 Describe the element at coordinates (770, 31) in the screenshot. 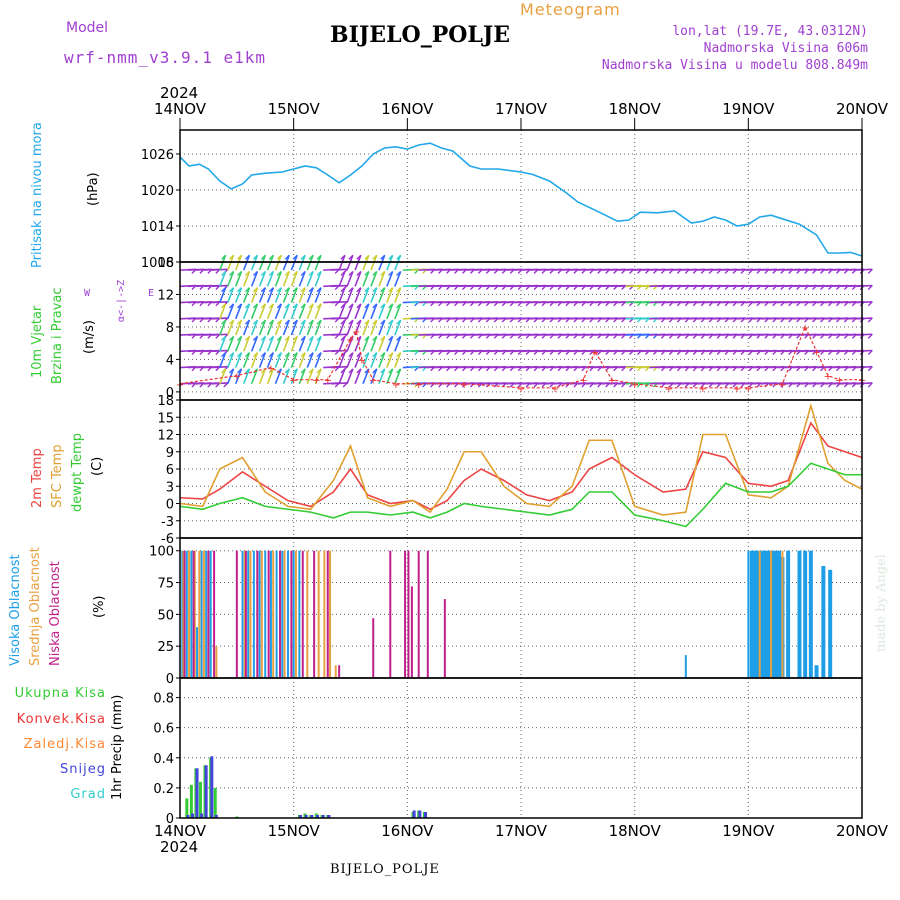

I see `lonlat-info: lon,lat (19.7E, 43.0312N)` at that location.